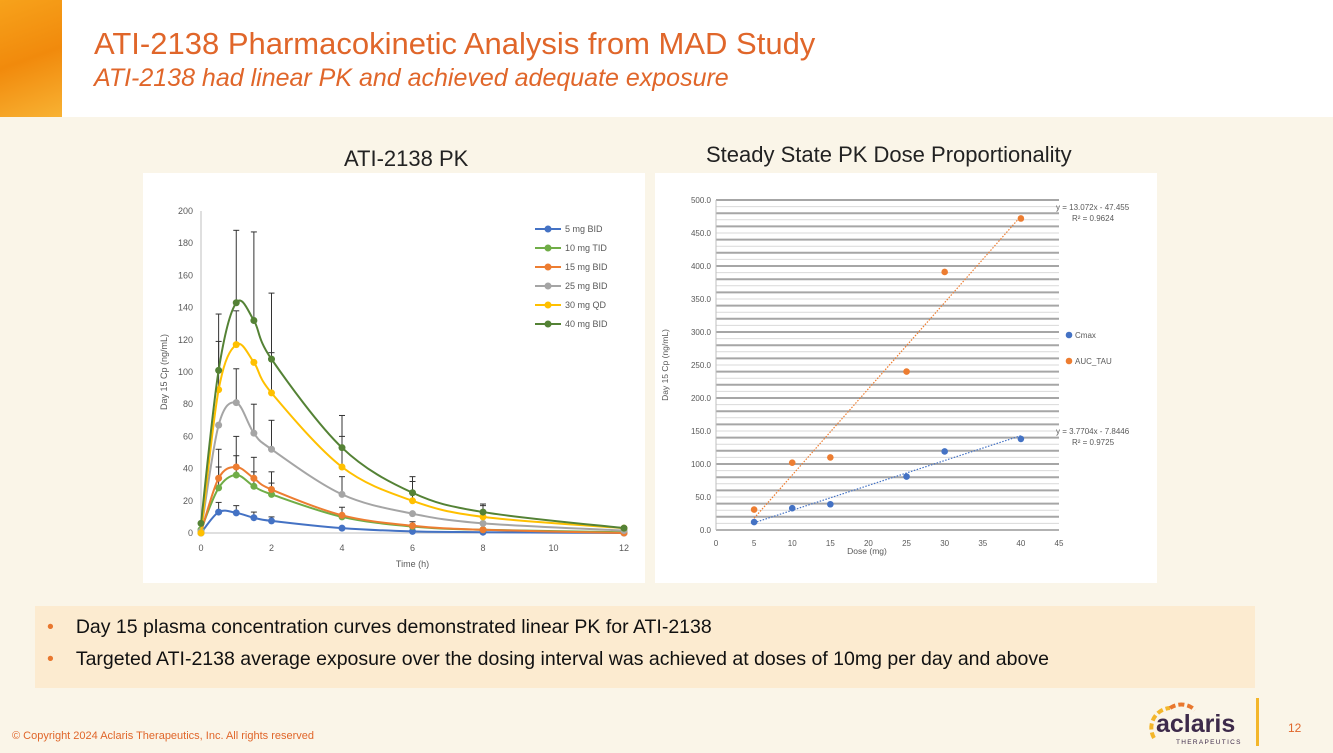 Image resolution: width=1333 pixels, height=753 pixels. What do you see at coordinates (1257, 722) in the screenshot?
I see `footer-divider` at bounding box center [1257, 722].